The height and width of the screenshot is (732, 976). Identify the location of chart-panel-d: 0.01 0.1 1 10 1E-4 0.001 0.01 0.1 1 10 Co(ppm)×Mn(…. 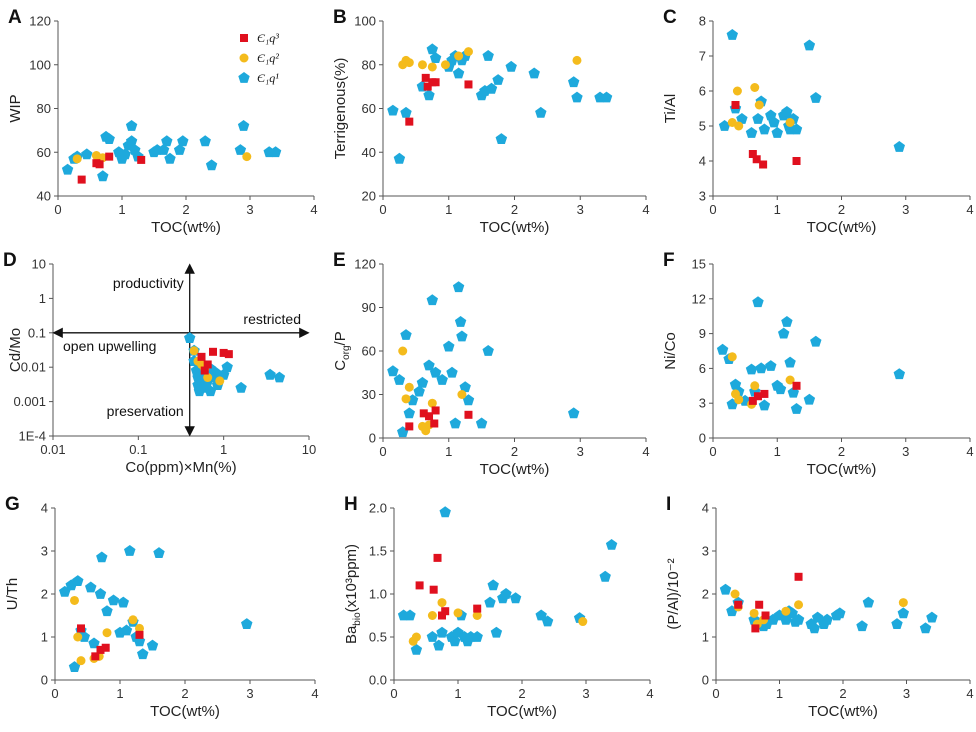
(159, 363).